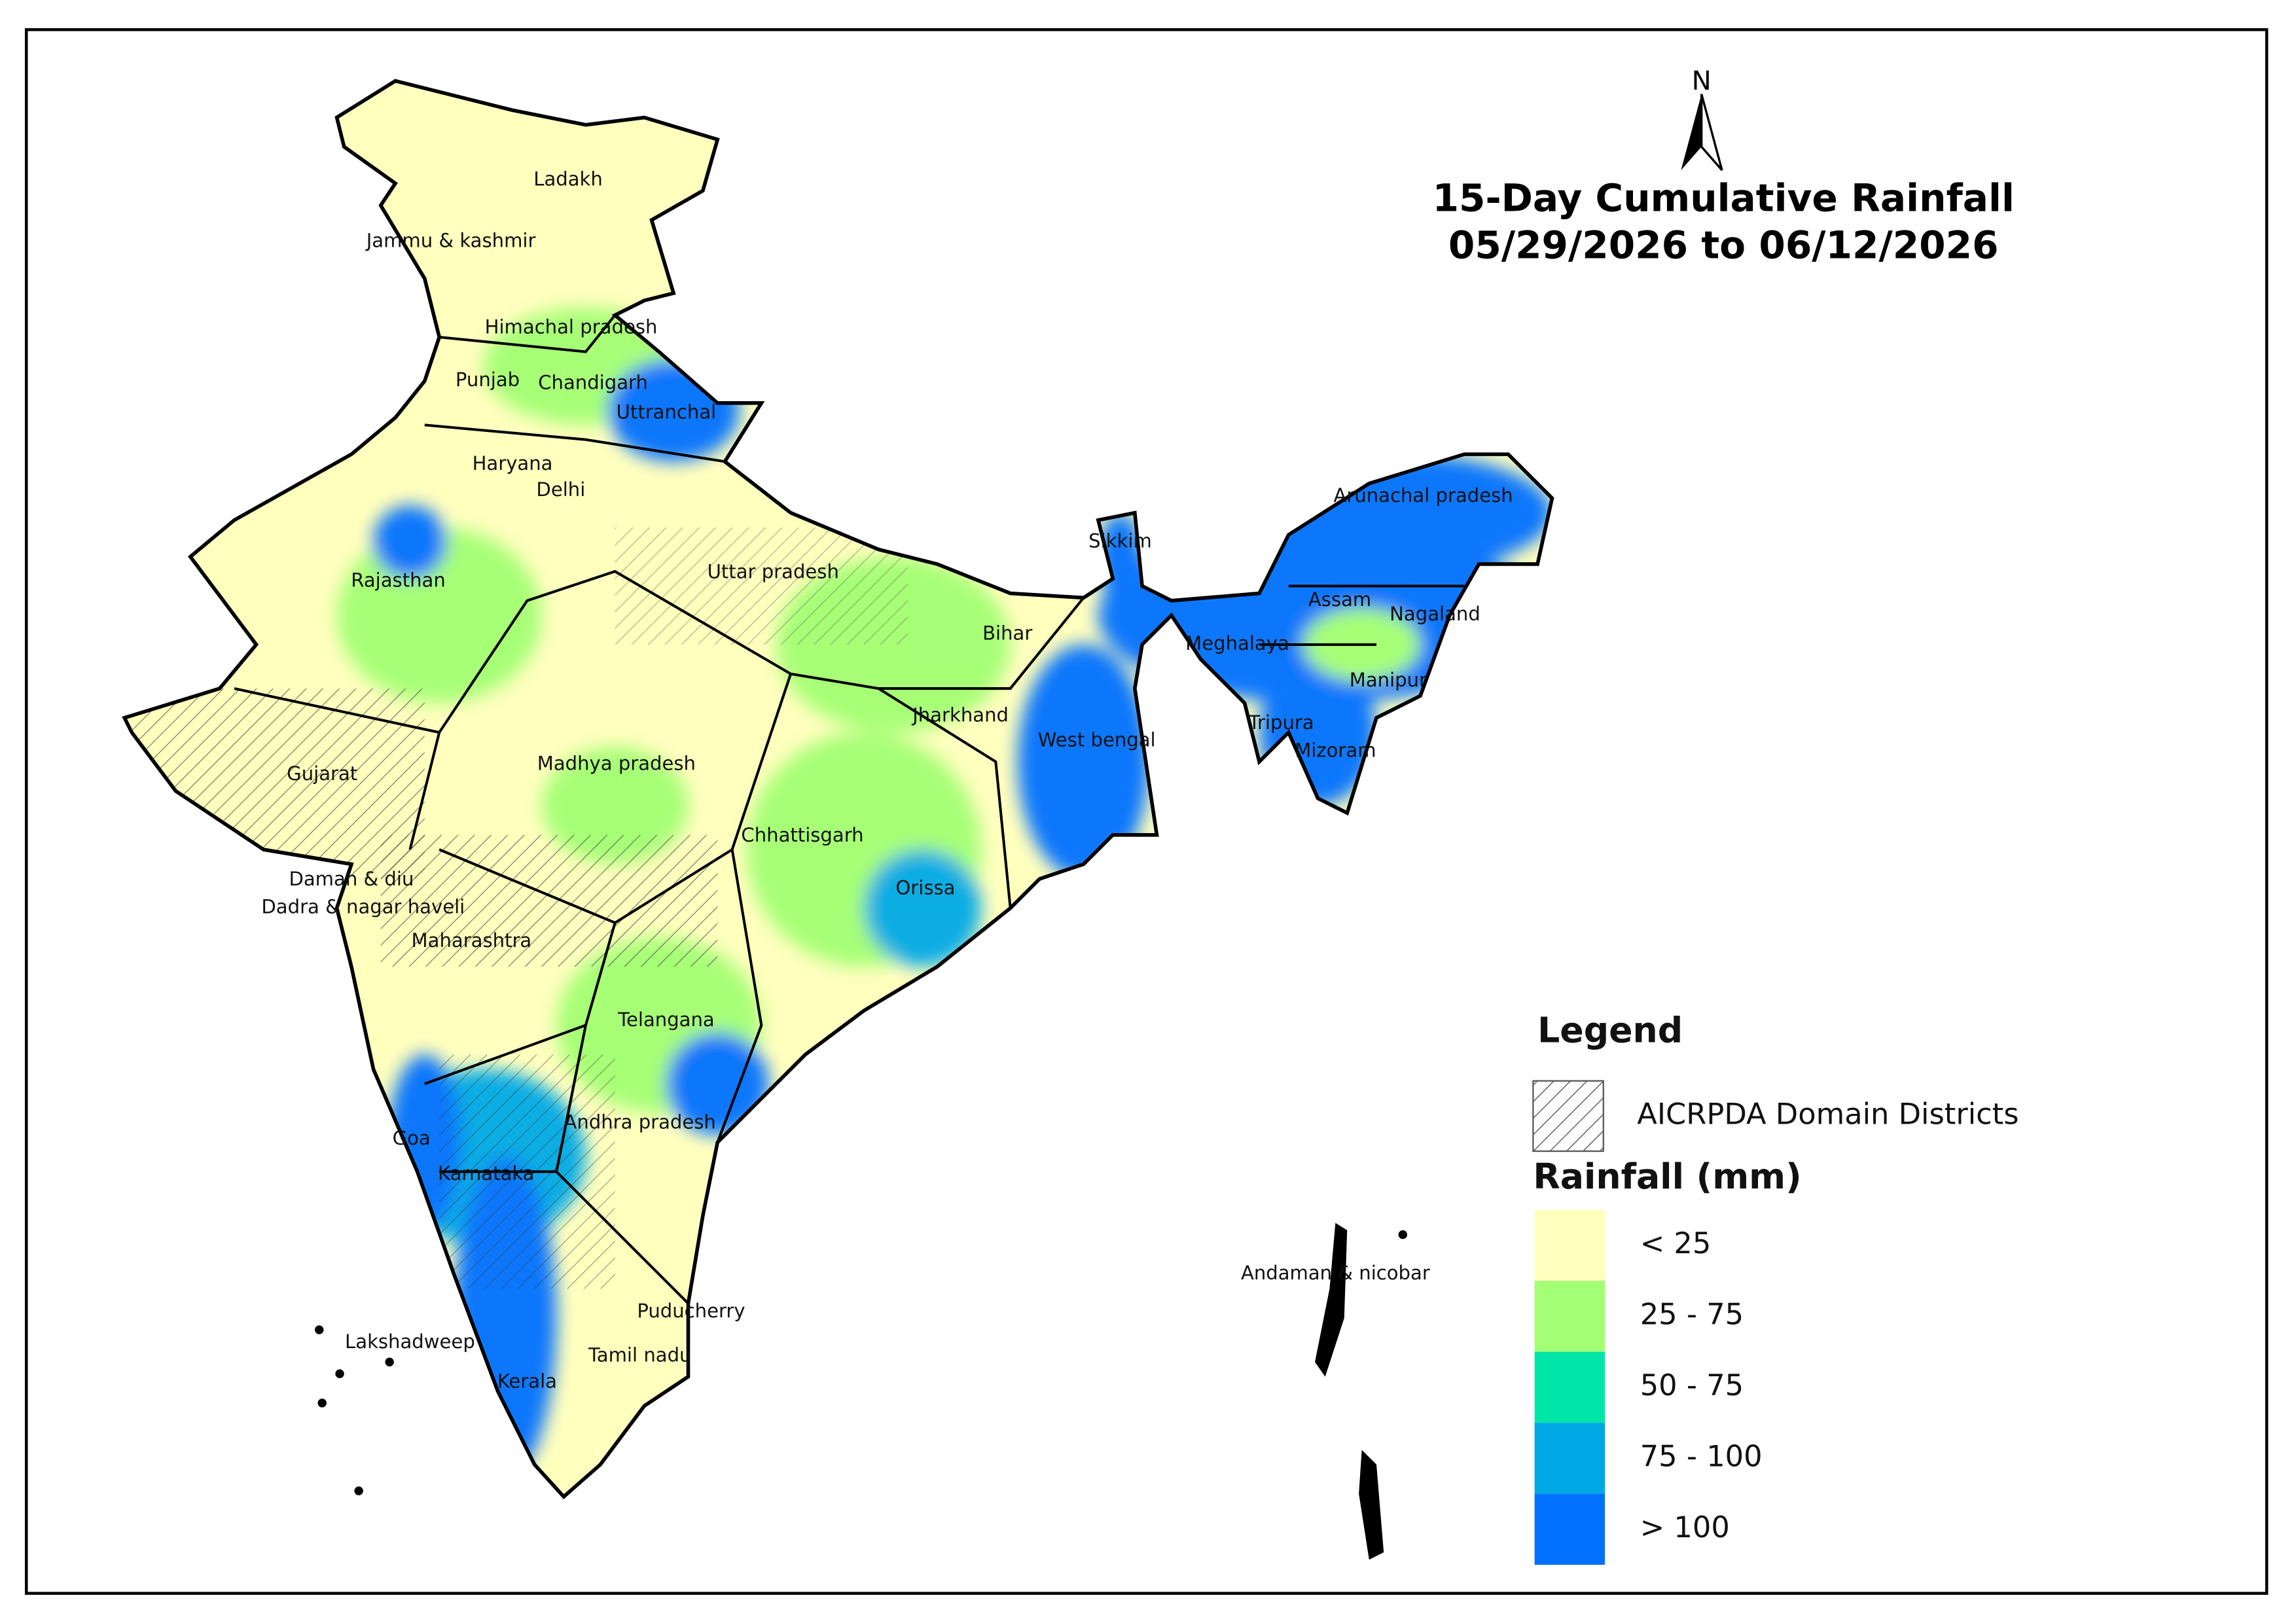 Image resolution: width=2296 pixels, height=1623 pixels. What do you see at coordinates (1339, 599) in the screenshot?
I see `state-label: Assam` at bounding box center [1339, 599].